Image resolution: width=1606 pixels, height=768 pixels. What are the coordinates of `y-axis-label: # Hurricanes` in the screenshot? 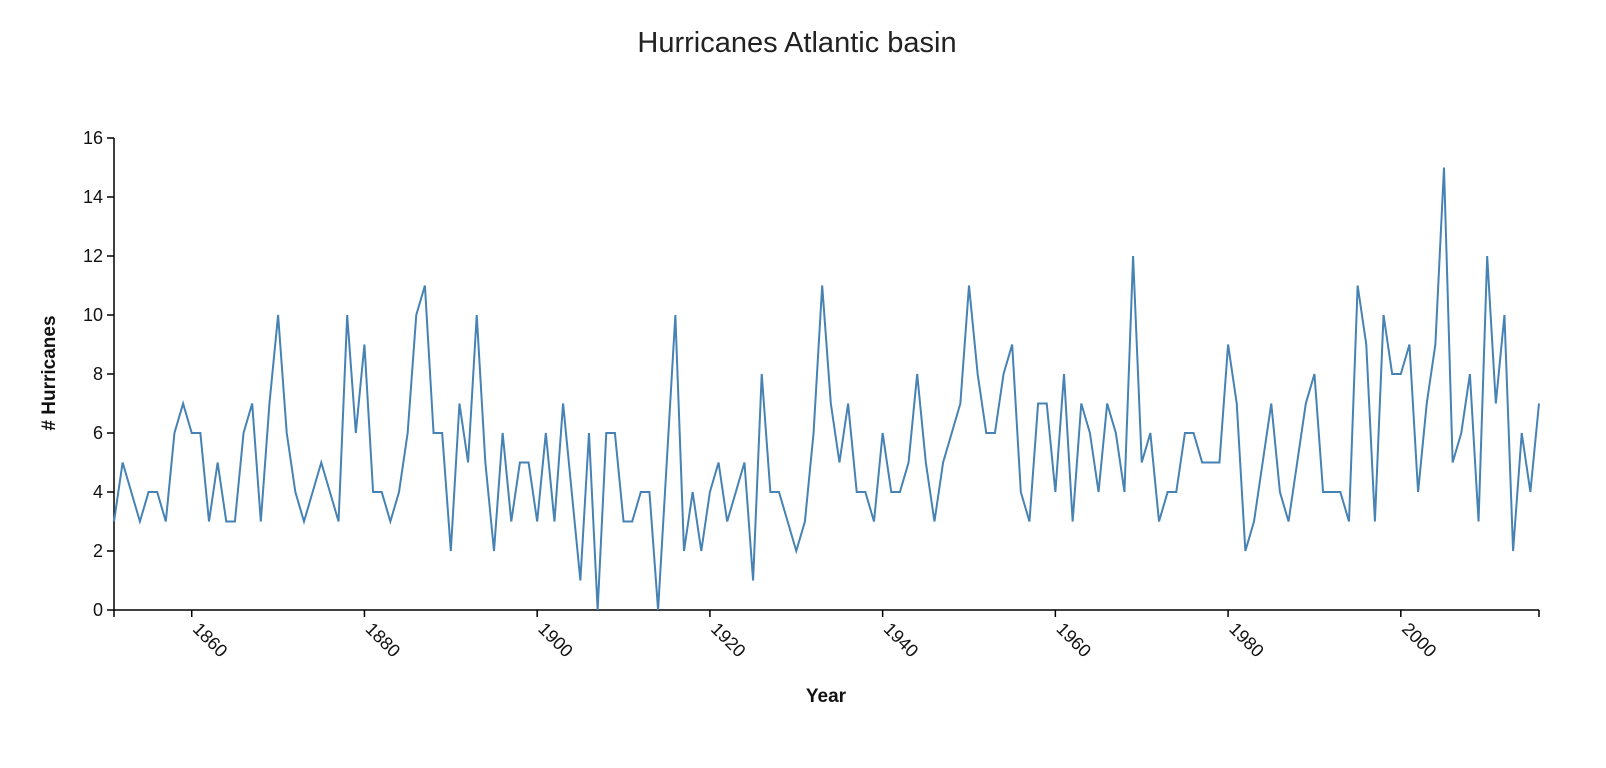 It's located at (49, 372).